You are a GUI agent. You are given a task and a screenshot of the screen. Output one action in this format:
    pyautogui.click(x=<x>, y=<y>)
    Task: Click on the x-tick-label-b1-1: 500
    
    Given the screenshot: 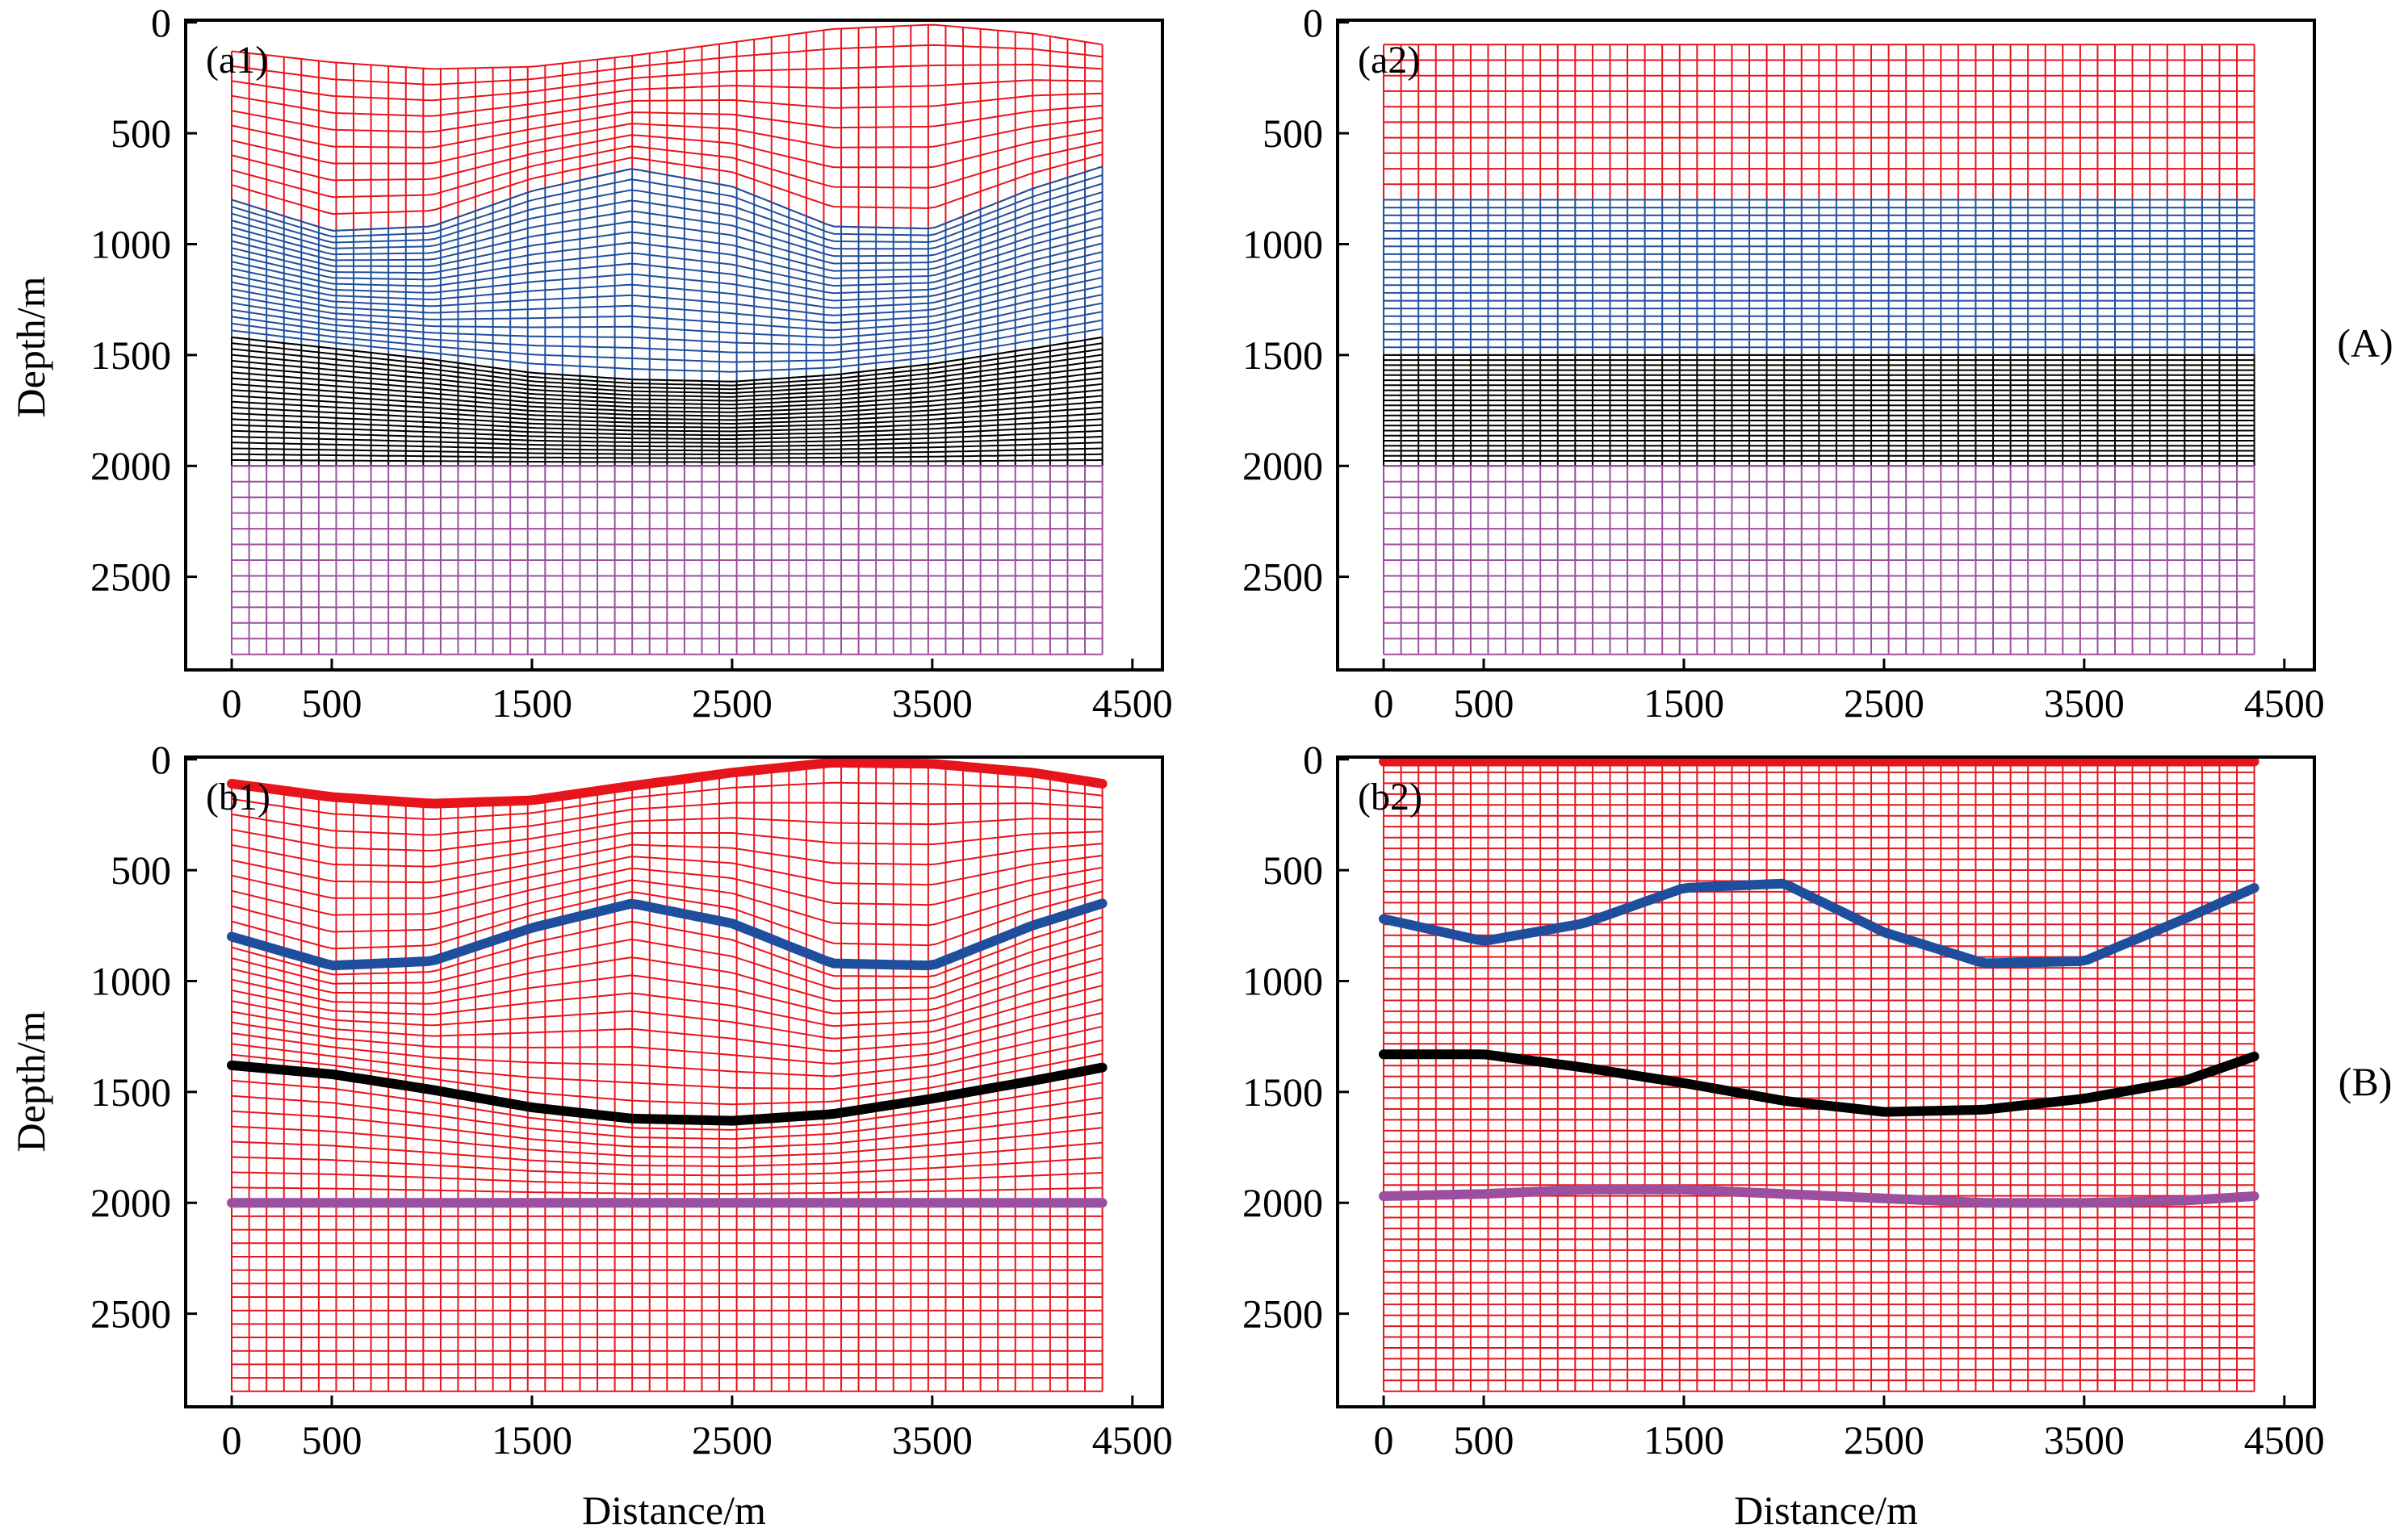 What is the action you would take?
    pyautogui.click(x=332, y=1440)
    